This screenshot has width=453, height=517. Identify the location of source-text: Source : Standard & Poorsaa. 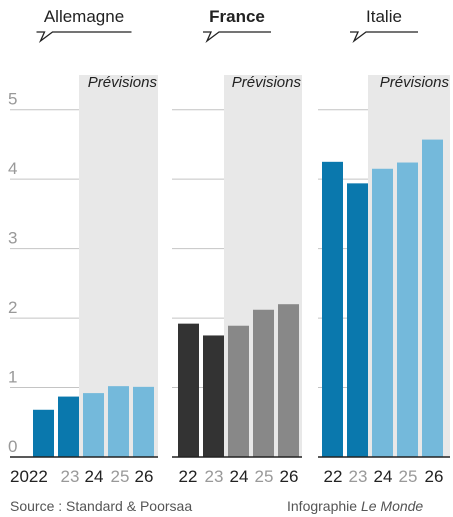
(101, 506).